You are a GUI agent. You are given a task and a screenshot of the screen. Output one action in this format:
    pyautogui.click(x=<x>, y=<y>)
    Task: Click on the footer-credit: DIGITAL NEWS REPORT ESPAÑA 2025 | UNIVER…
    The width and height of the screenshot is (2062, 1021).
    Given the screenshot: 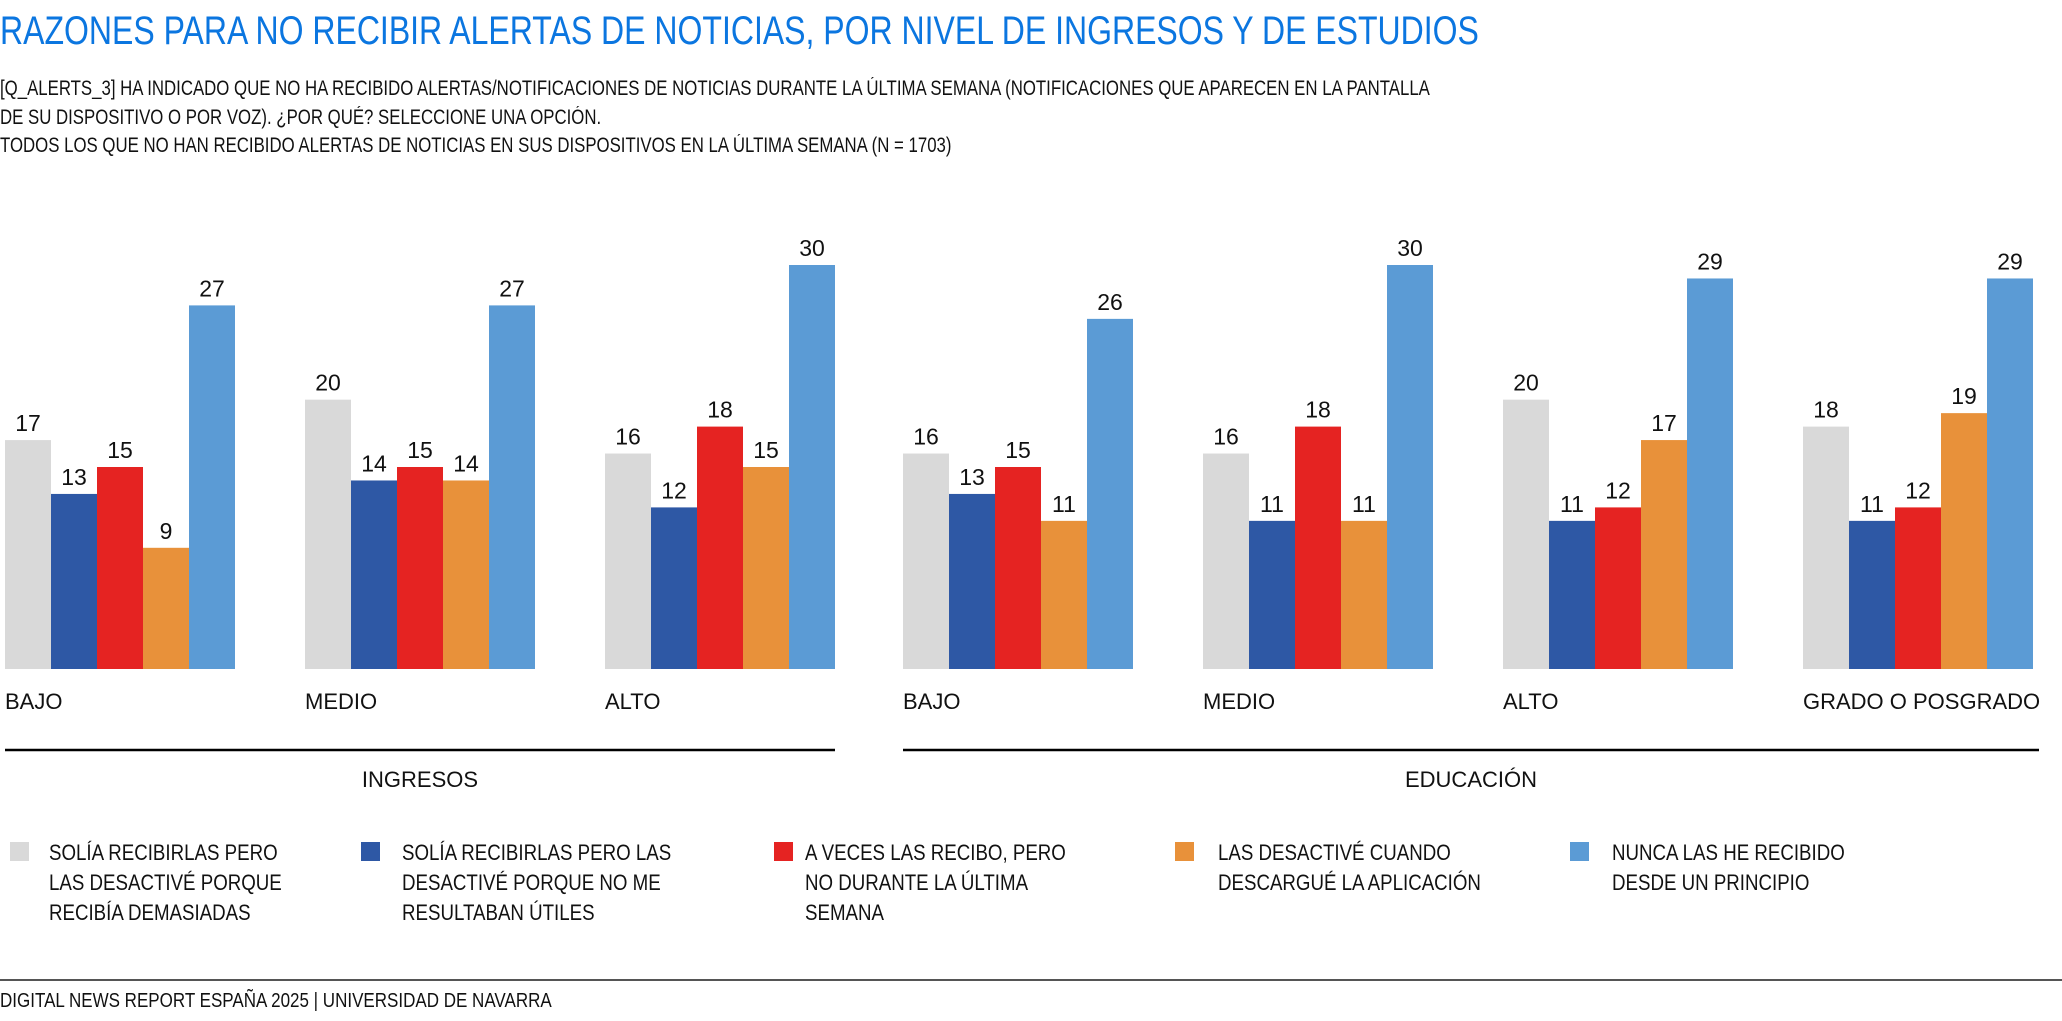 What is the action you would take?
    pyautogui.click(x=276, y=1001)
    